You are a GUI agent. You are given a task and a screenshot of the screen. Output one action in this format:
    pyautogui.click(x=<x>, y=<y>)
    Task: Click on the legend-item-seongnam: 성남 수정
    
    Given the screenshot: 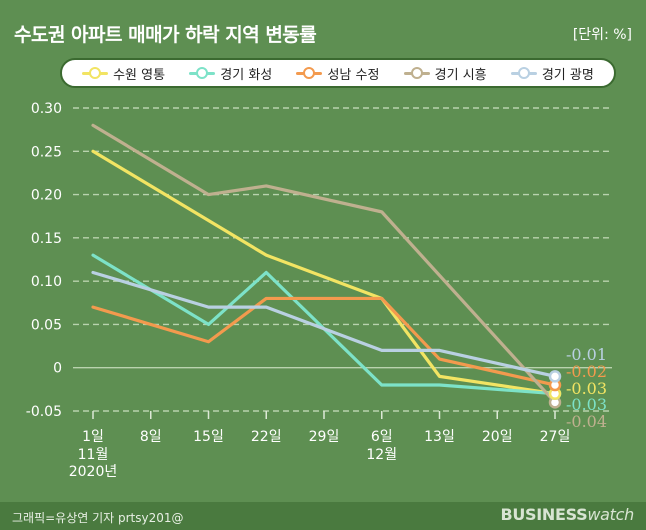 What is the action you would take?
    pyautogui.click(x=337, y=73)
    